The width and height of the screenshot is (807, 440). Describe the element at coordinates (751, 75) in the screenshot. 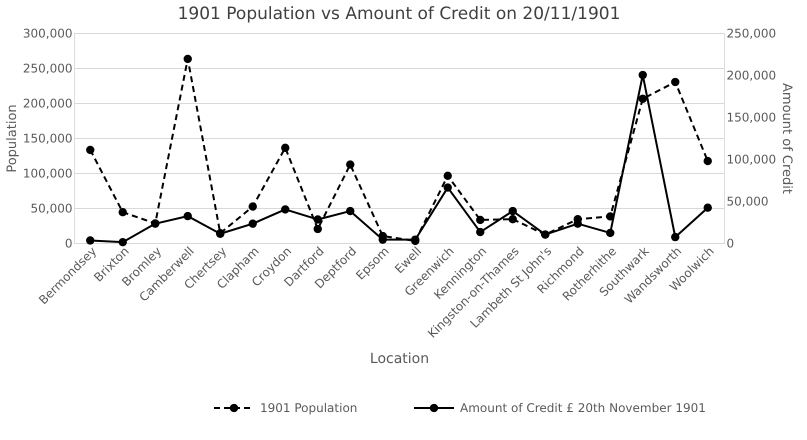

I see `y2-tick-label: 200,000` at that location.